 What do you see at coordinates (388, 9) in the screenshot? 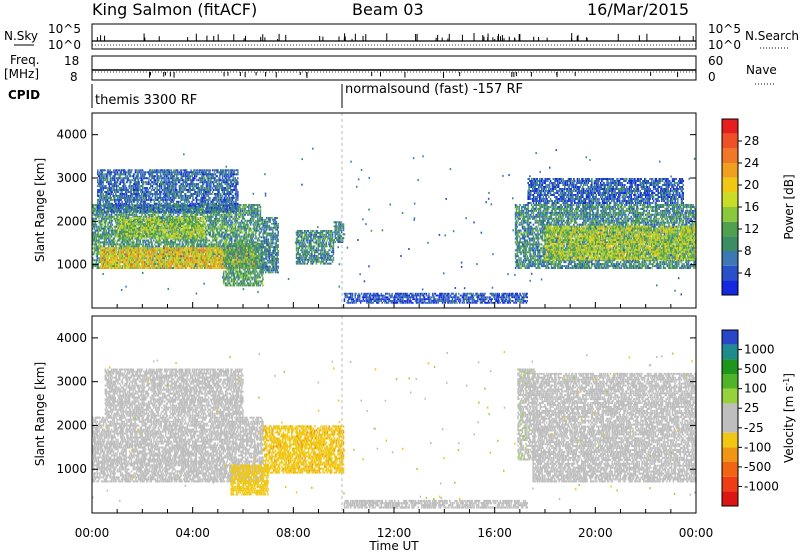
I see `beam-title: Beam 03` at bounding box center [388, 9].